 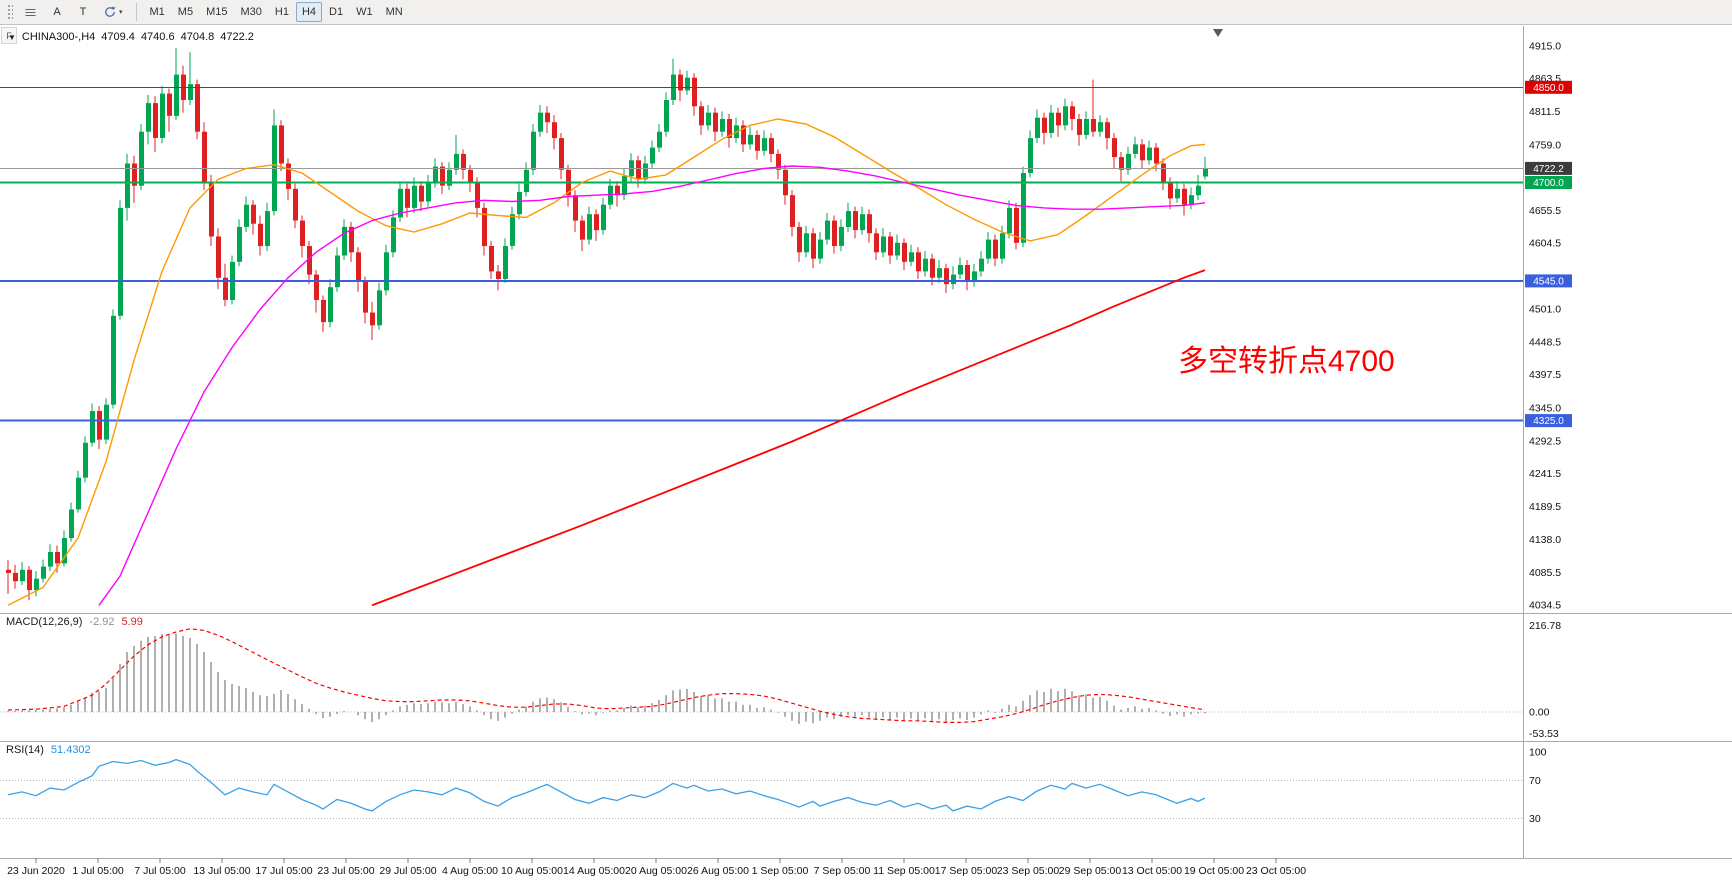 I want to click on time-axis-label: 20 Aug 05:00, so click(x=656, y=871).